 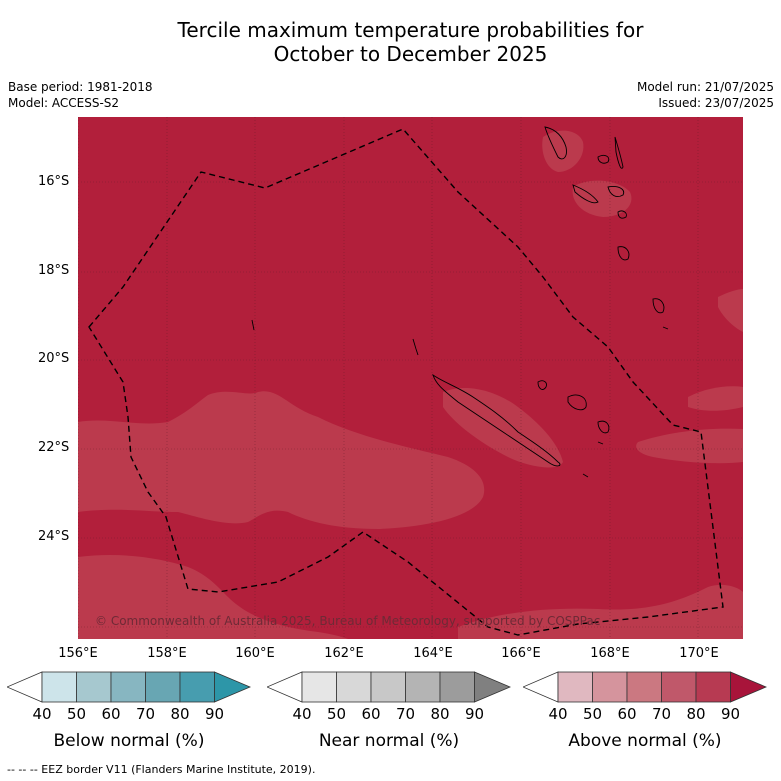 I want to click on colorbar-above-max-arrow, so click(x=748, y=687).